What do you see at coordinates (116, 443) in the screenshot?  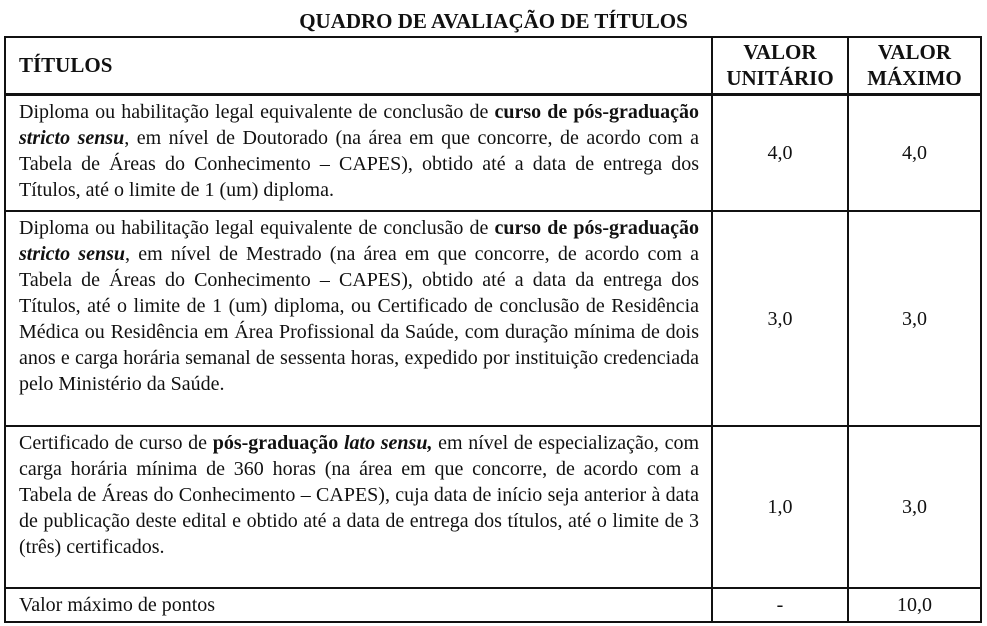 I see `text: Certificado de curso de` at bounding box center [116, 443].